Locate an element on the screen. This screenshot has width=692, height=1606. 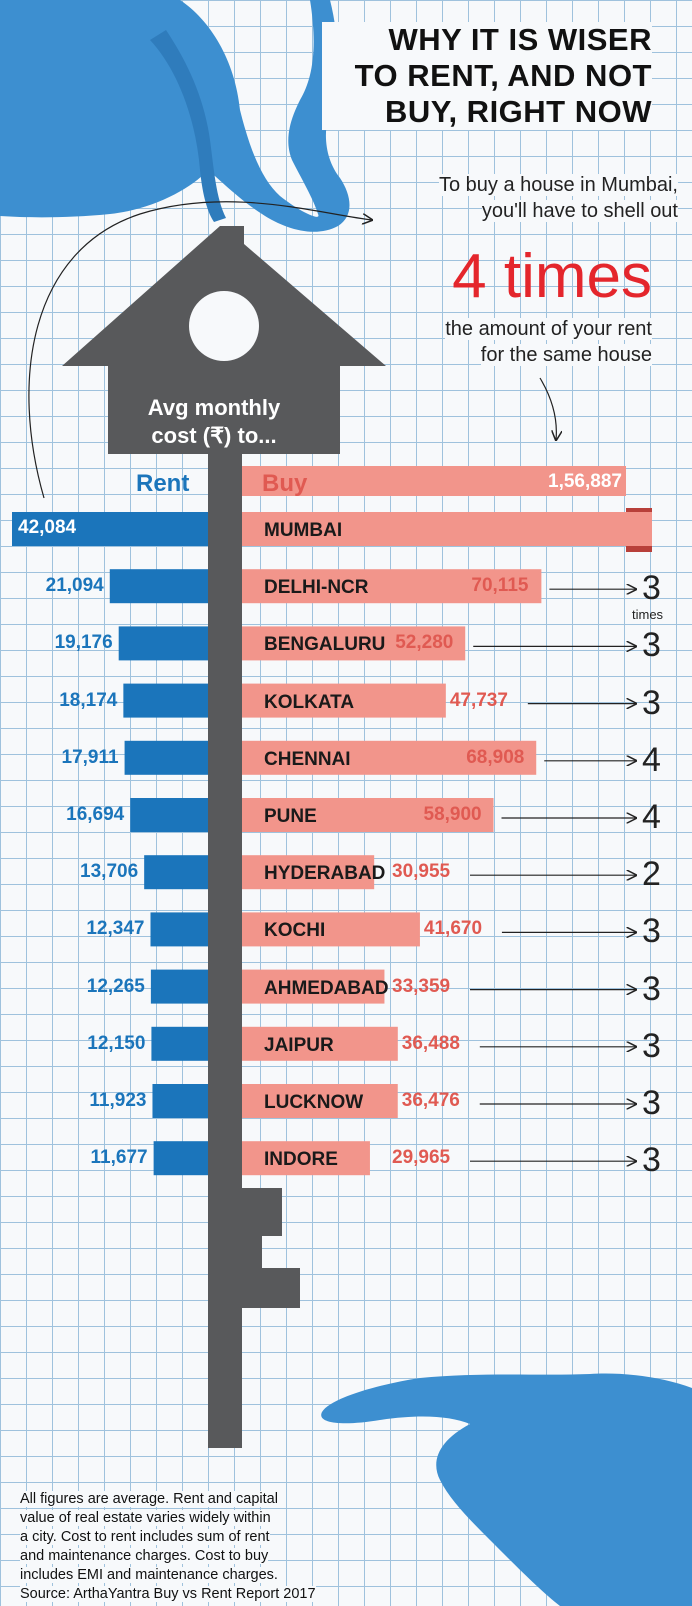
hand-top-icon is located at coordinates (175, 116).